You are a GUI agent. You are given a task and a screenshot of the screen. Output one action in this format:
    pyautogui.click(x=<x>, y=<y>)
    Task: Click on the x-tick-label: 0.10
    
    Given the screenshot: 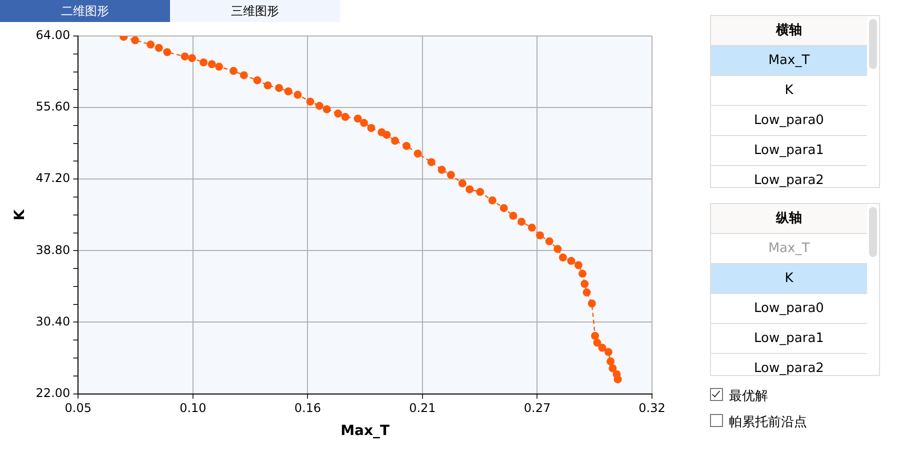 What is the action you would take?
    pyautogui.click(x=193, y=408)
    